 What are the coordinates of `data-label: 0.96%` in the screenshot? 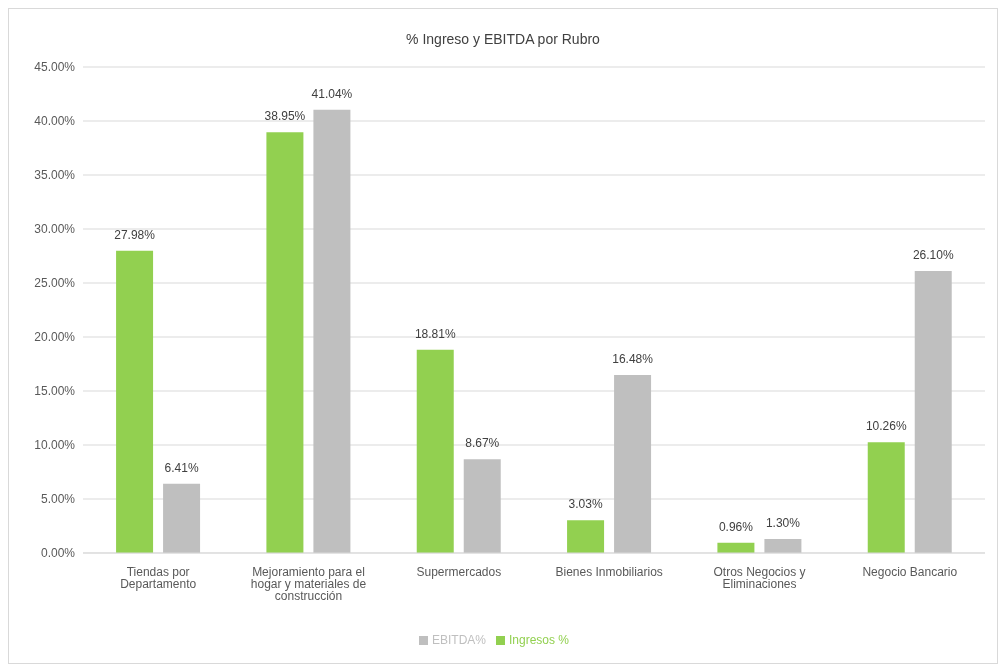 It's located at (736, 526).